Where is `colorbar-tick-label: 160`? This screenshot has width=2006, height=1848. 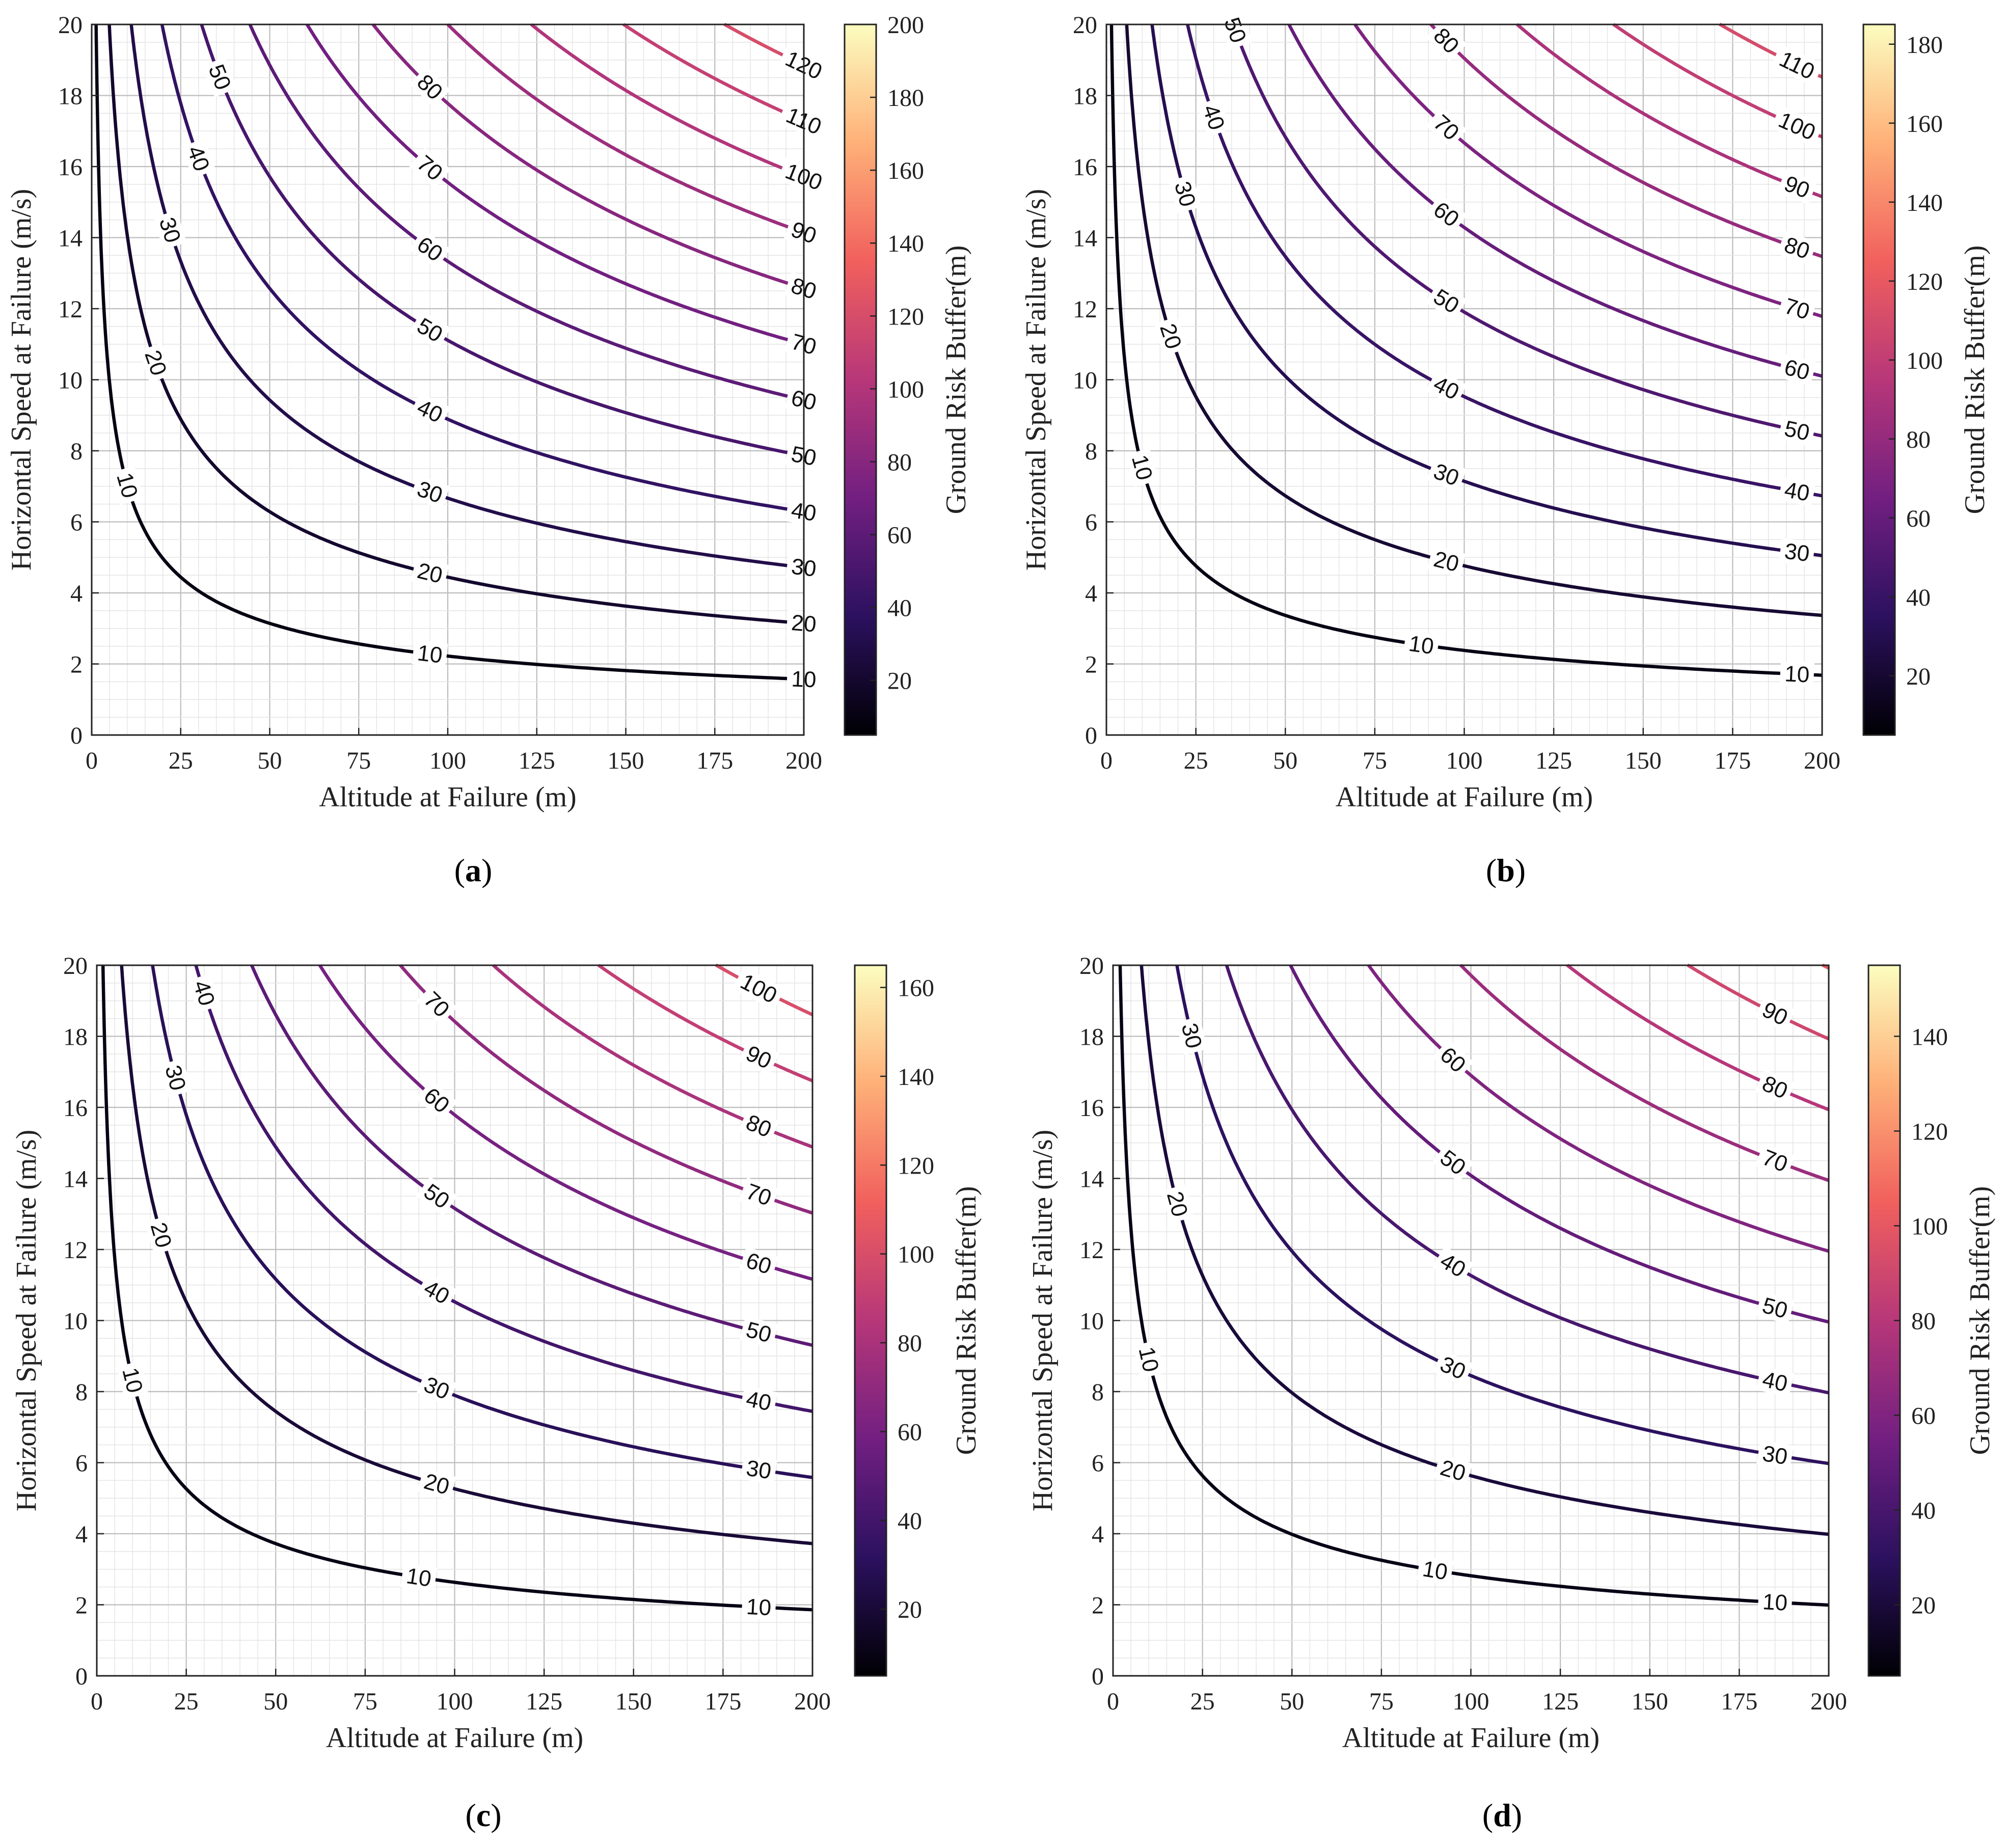 colorbar-tick-label: 160 is located at coordinates (1924, 124).